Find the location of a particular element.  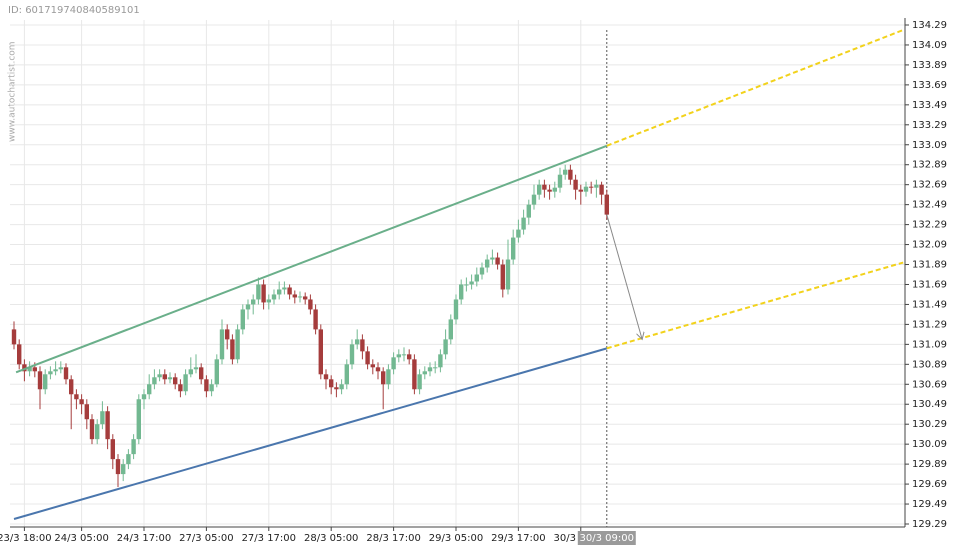

x-tick-label: 28/3 05:00 is located at coordinates (331, 538).